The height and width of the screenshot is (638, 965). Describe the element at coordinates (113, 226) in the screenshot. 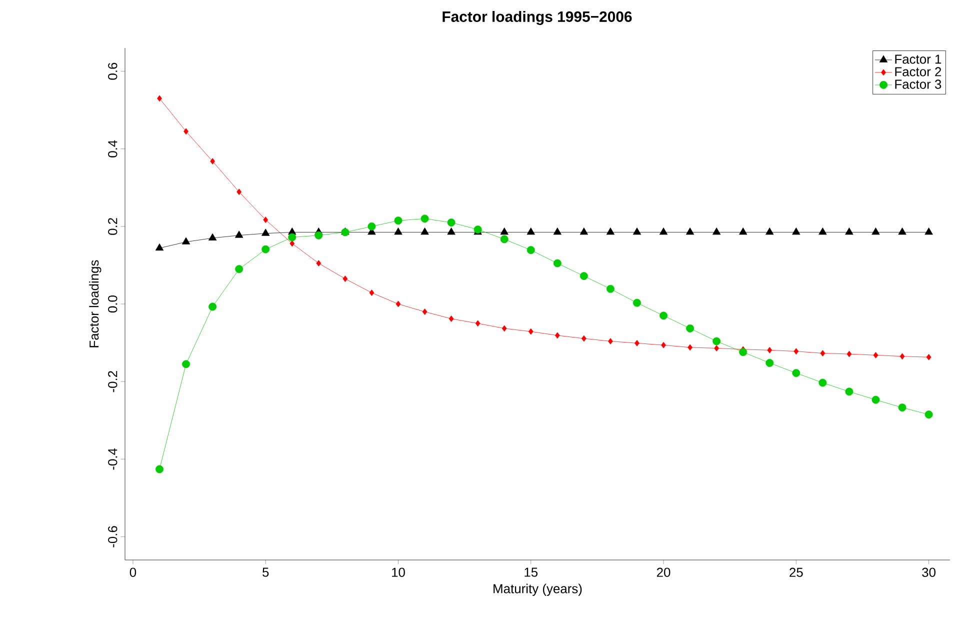

I see `y-tick-label: 0.2` at that location.